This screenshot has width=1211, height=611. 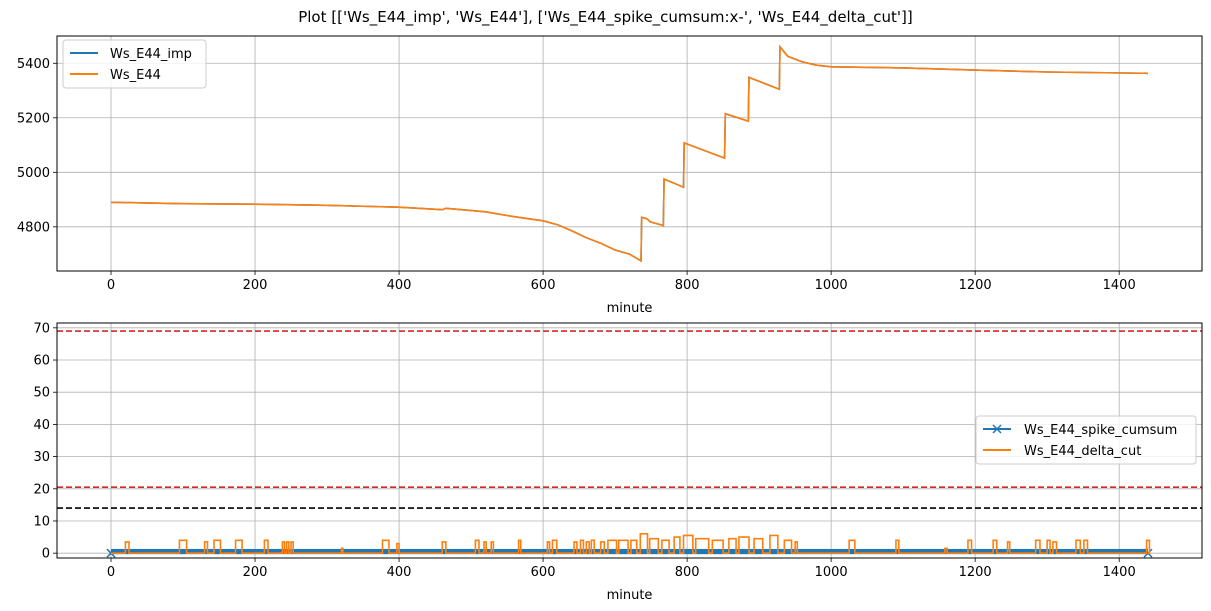 What do you see at coordinates (630, 308) in the screenshot?
I see `top-x-axis-label: minute` at bounding box center [630, 308].